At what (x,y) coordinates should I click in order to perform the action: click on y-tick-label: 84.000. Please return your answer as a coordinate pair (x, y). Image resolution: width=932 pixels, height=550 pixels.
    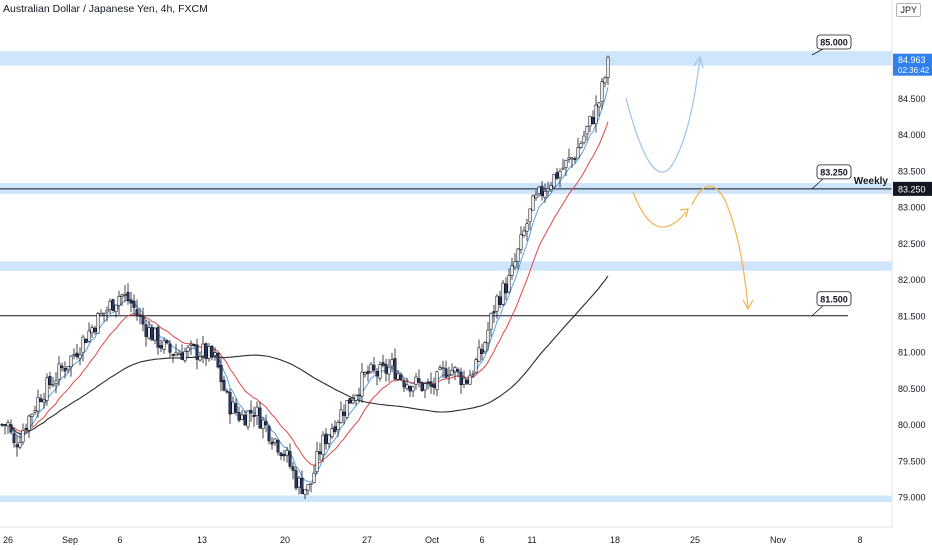
    Looking at the image, I should click on (912, 135).